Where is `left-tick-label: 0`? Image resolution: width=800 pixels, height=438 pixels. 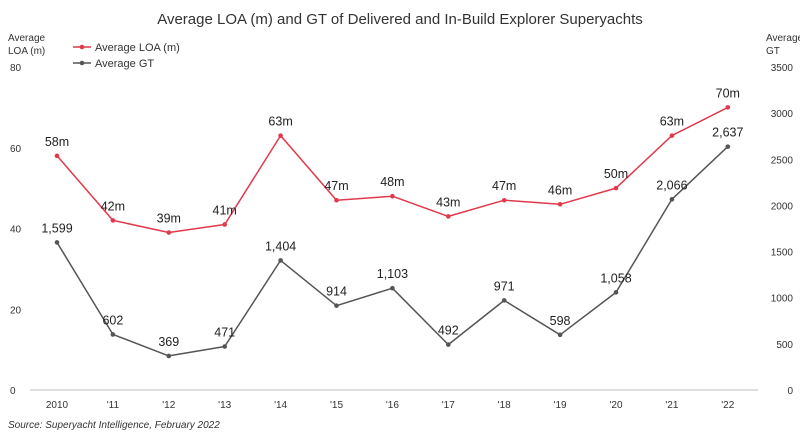 left-tick-label: 0 is located at coordinates (13, 391).